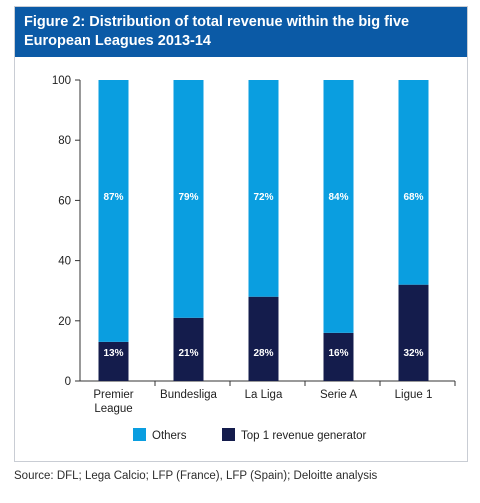  I want to click on y-tick-label: 40, so click(64, 262).